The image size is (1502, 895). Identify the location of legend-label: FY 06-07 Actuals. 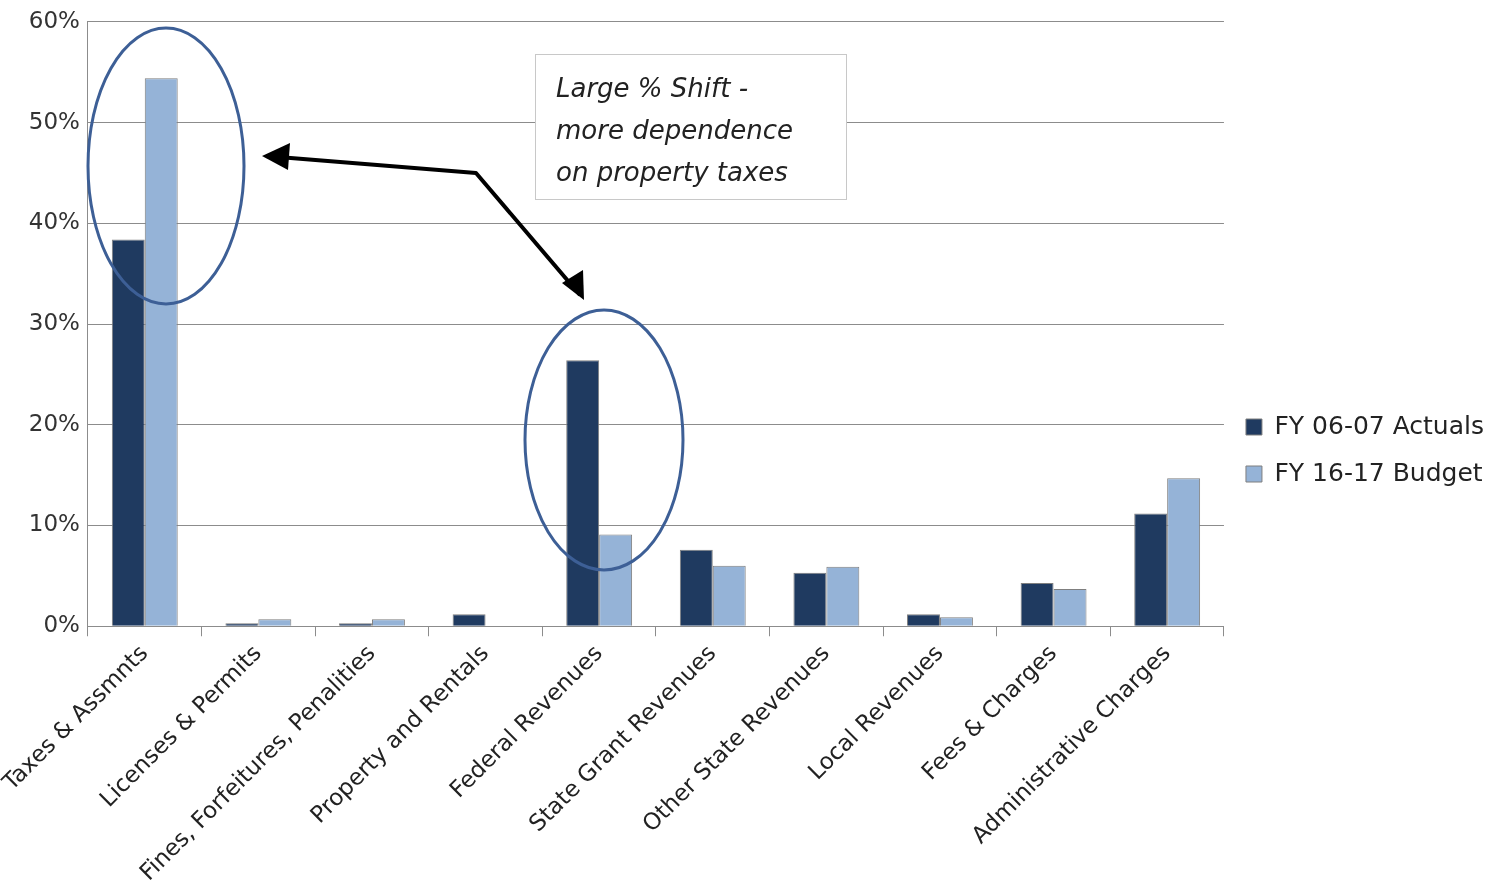
(1379, 425).